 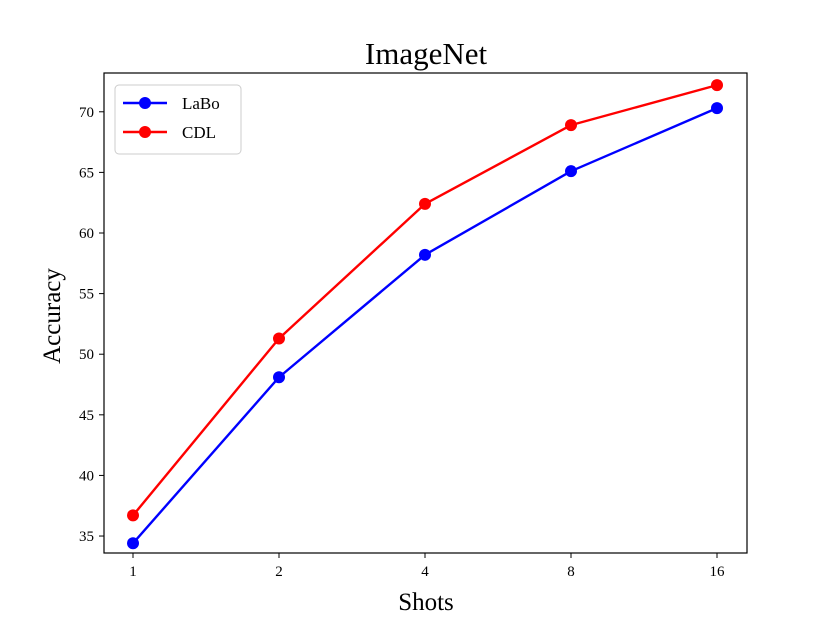 I want to click on legend-marker-labo, so click(x=145, y=103).